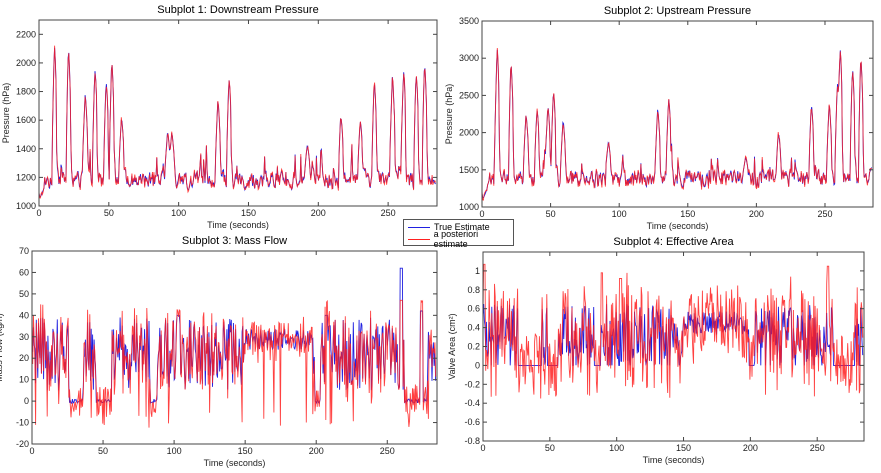 The image size is (881, 473). What do you see at coordinates (24, 337) in the screenshot?
I see `y-tick-label: 30` at bounding box center [24, 337].